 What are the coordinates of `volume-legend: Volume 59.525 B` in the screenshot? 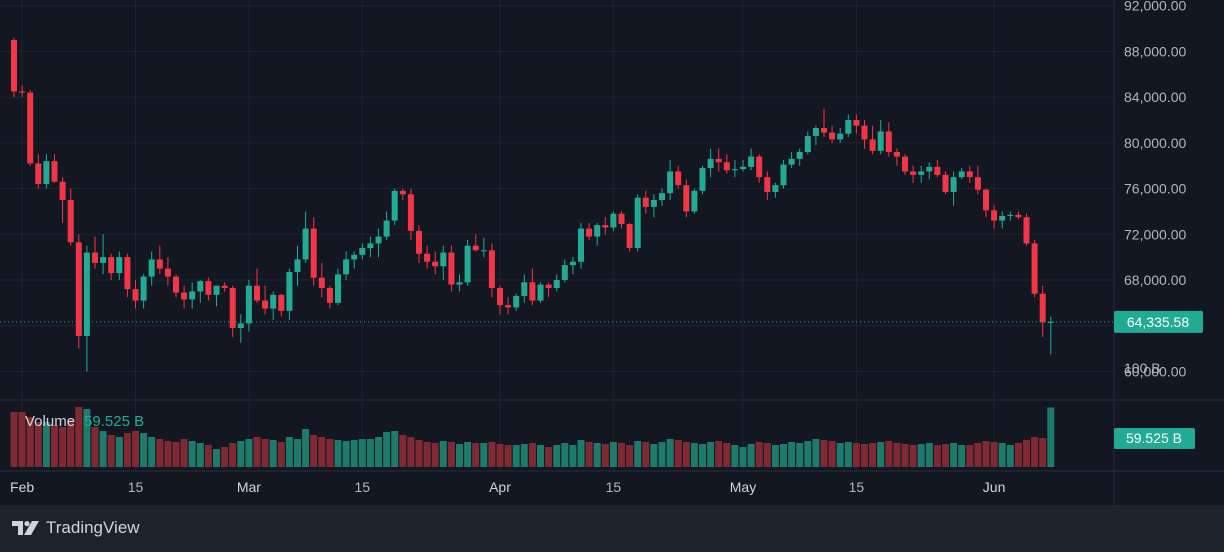 It's located at (84, 421).